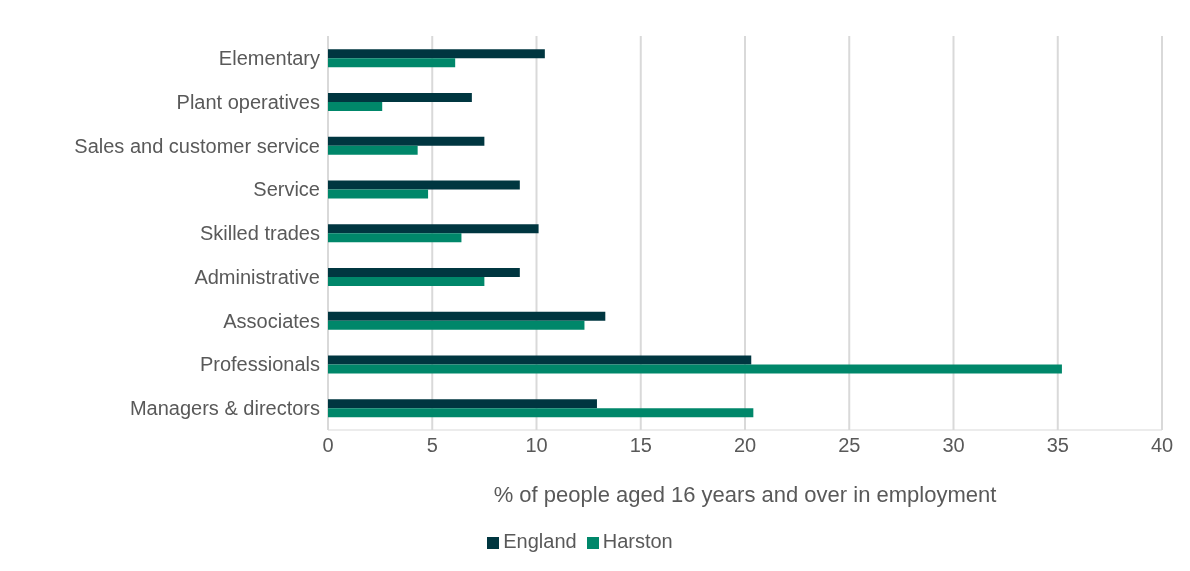  Describe the element at coordinates (271, 320) in the screenshot. I see `y-tick-label: Associates` at that location.